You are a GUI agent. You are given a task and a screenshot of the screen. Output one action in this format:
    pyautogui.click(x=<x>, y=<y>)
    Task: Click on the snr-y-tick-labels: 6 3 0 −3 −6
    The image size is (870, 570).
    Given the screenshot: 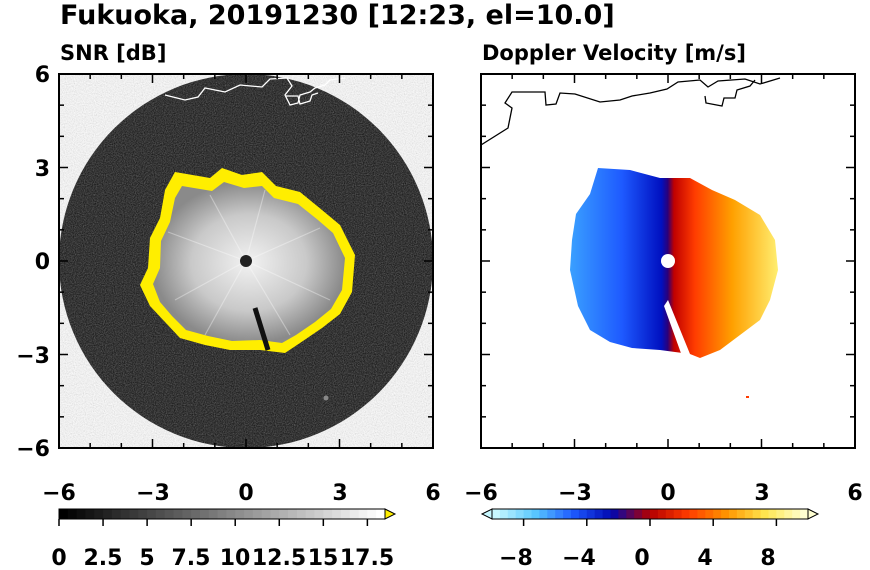 What is the action you would take?
    pyautogui.click(x=33, y=262)
    